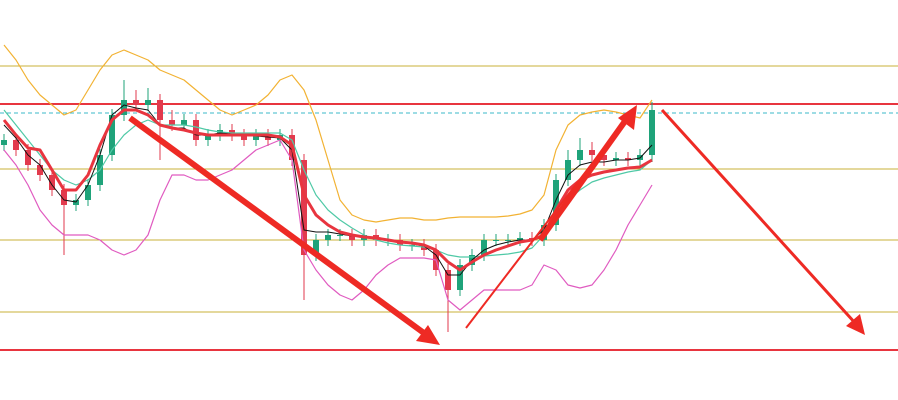  What do you see at coordinates (759, 217) in the screenshot?
I see `forecast-arrow-shaft` at bounding box center [759, 217].